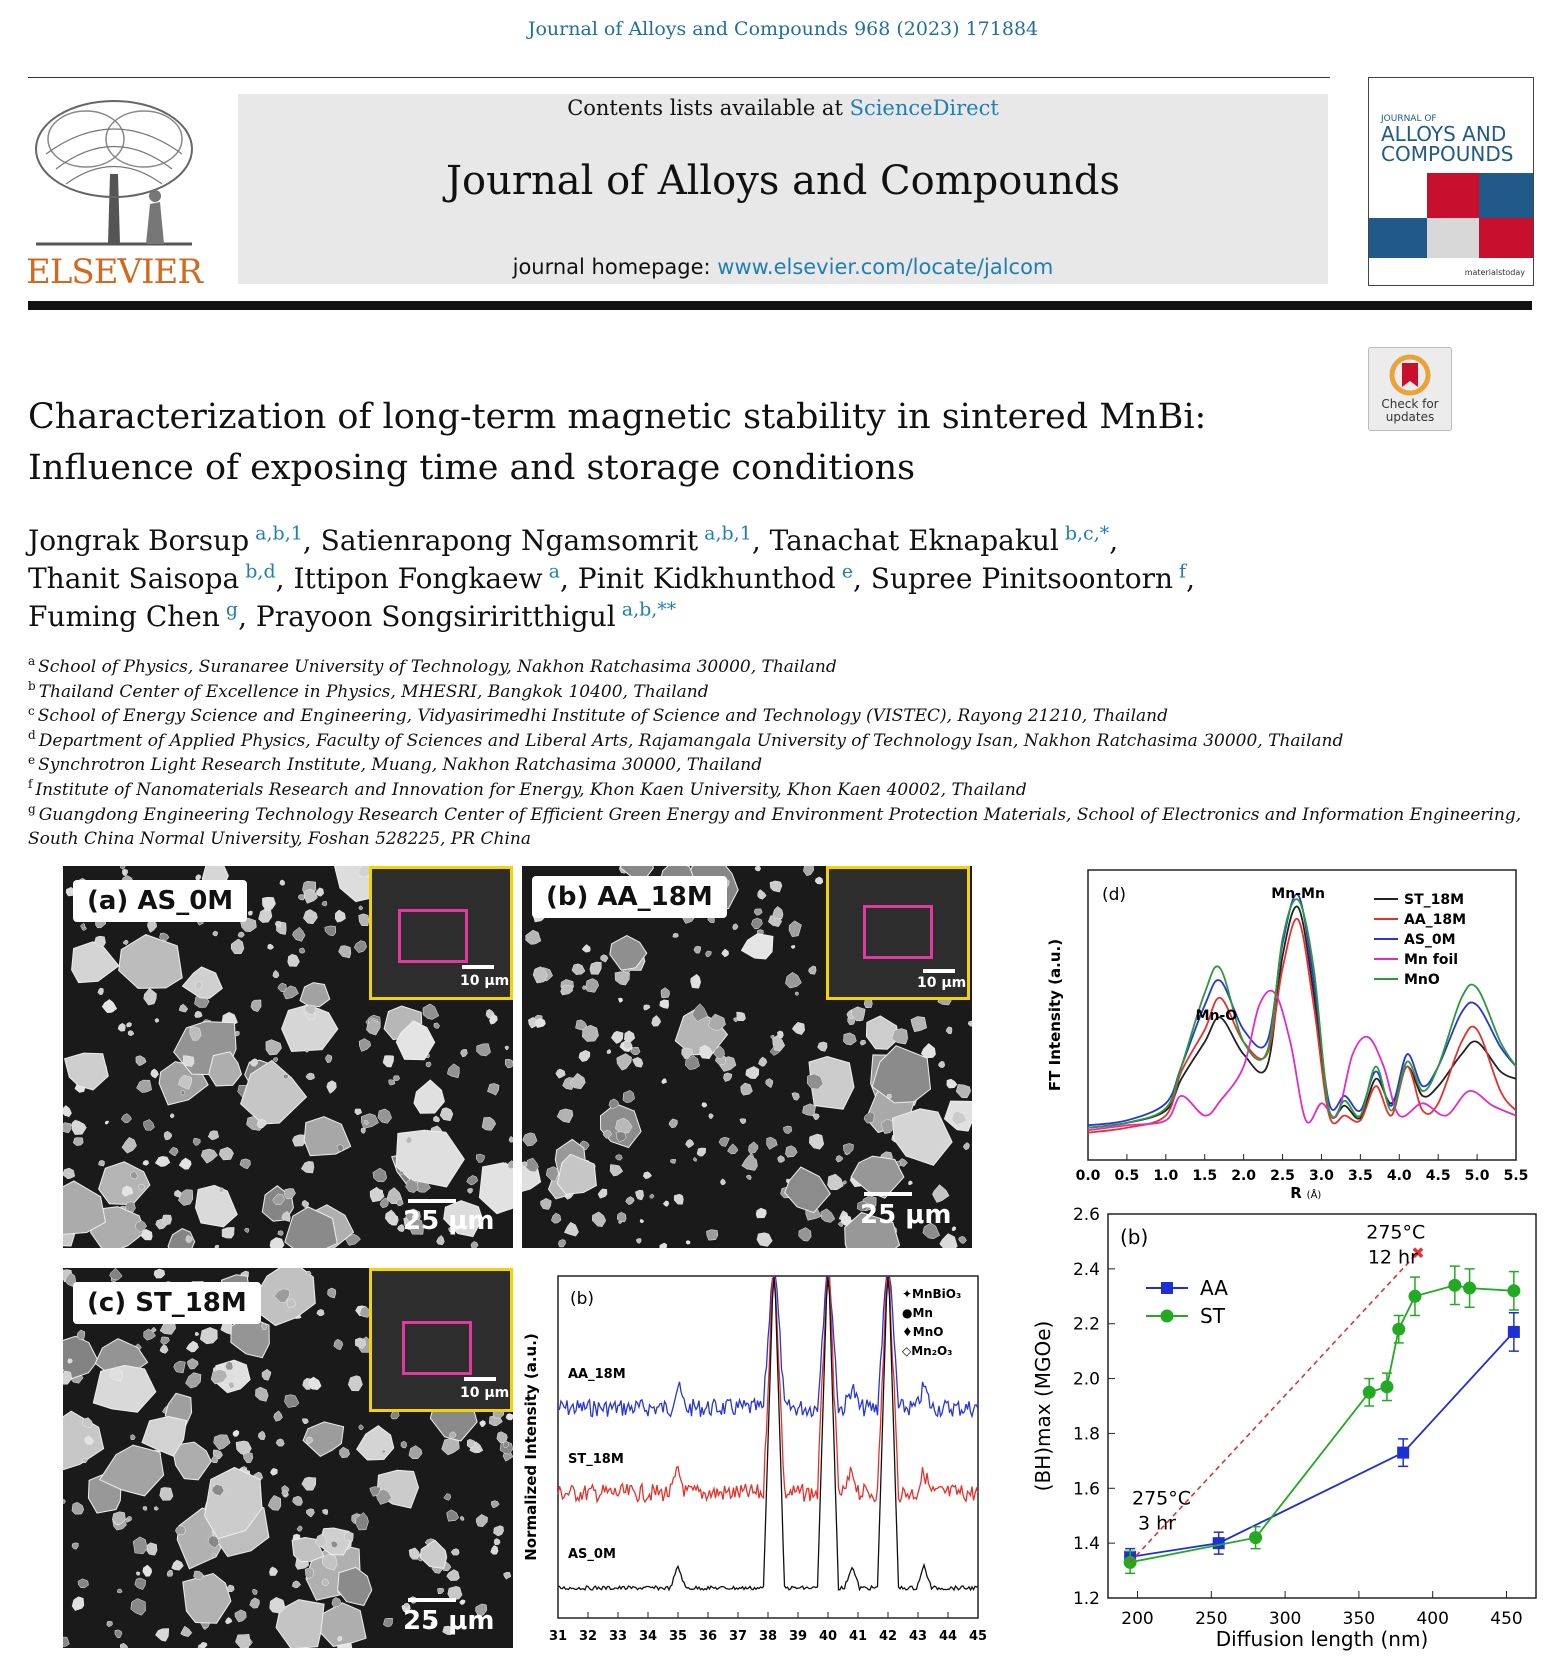 Image resolution: width=1566 pixels, height=1675 pixels. Describe the element at coordinates (551, 571) in the screenshot. I see `author-affiliation-marker: a` at that location.